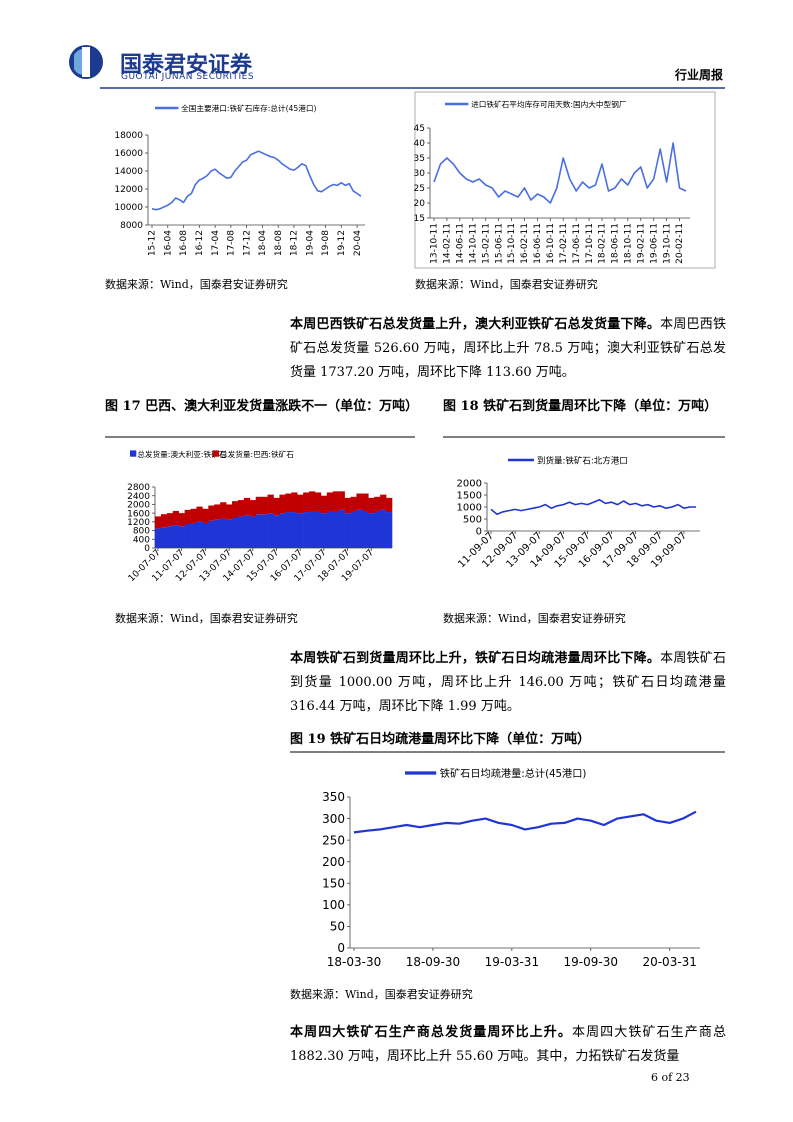 Image resolution: width=793 pixels, height=1122 pixels. I want to click on y-tick-label: 35, so click(419, 159).